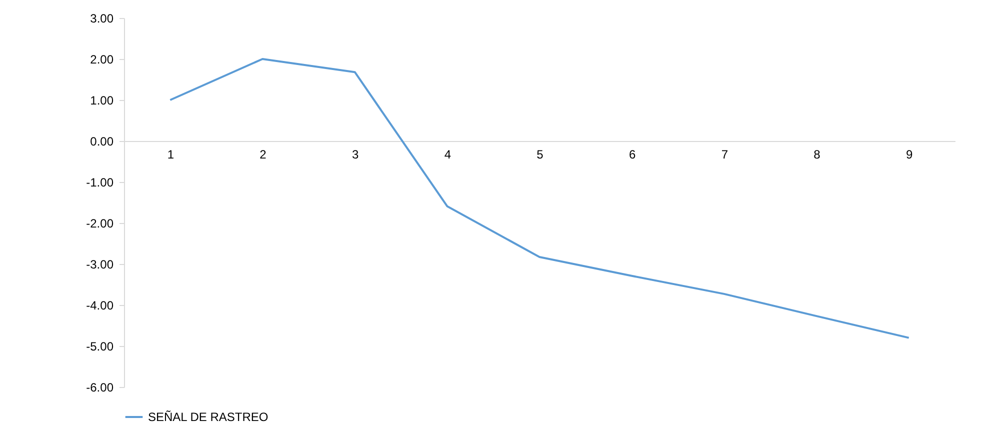 Image resolution: width=989 pixels, height=432 pixels. I want to click on x-tick-label: 6, so click(632, 155).